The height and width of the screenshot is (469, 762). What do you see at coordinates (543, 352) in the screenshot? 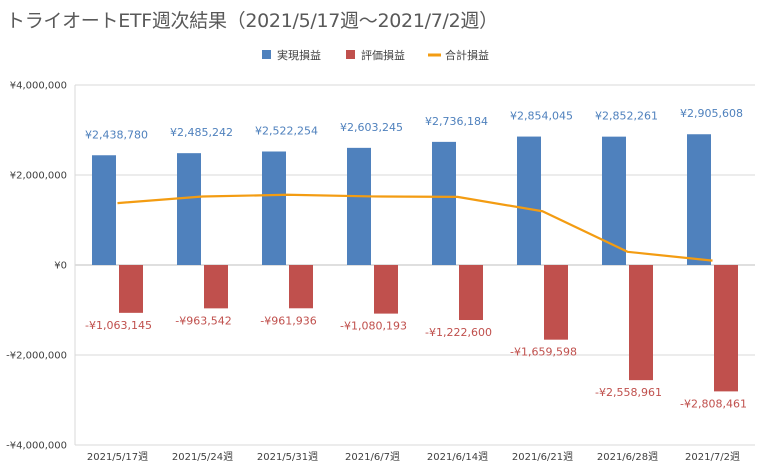
I see `data-label-unrealized: -¥1,659,598` at bounding box center [543, 352].